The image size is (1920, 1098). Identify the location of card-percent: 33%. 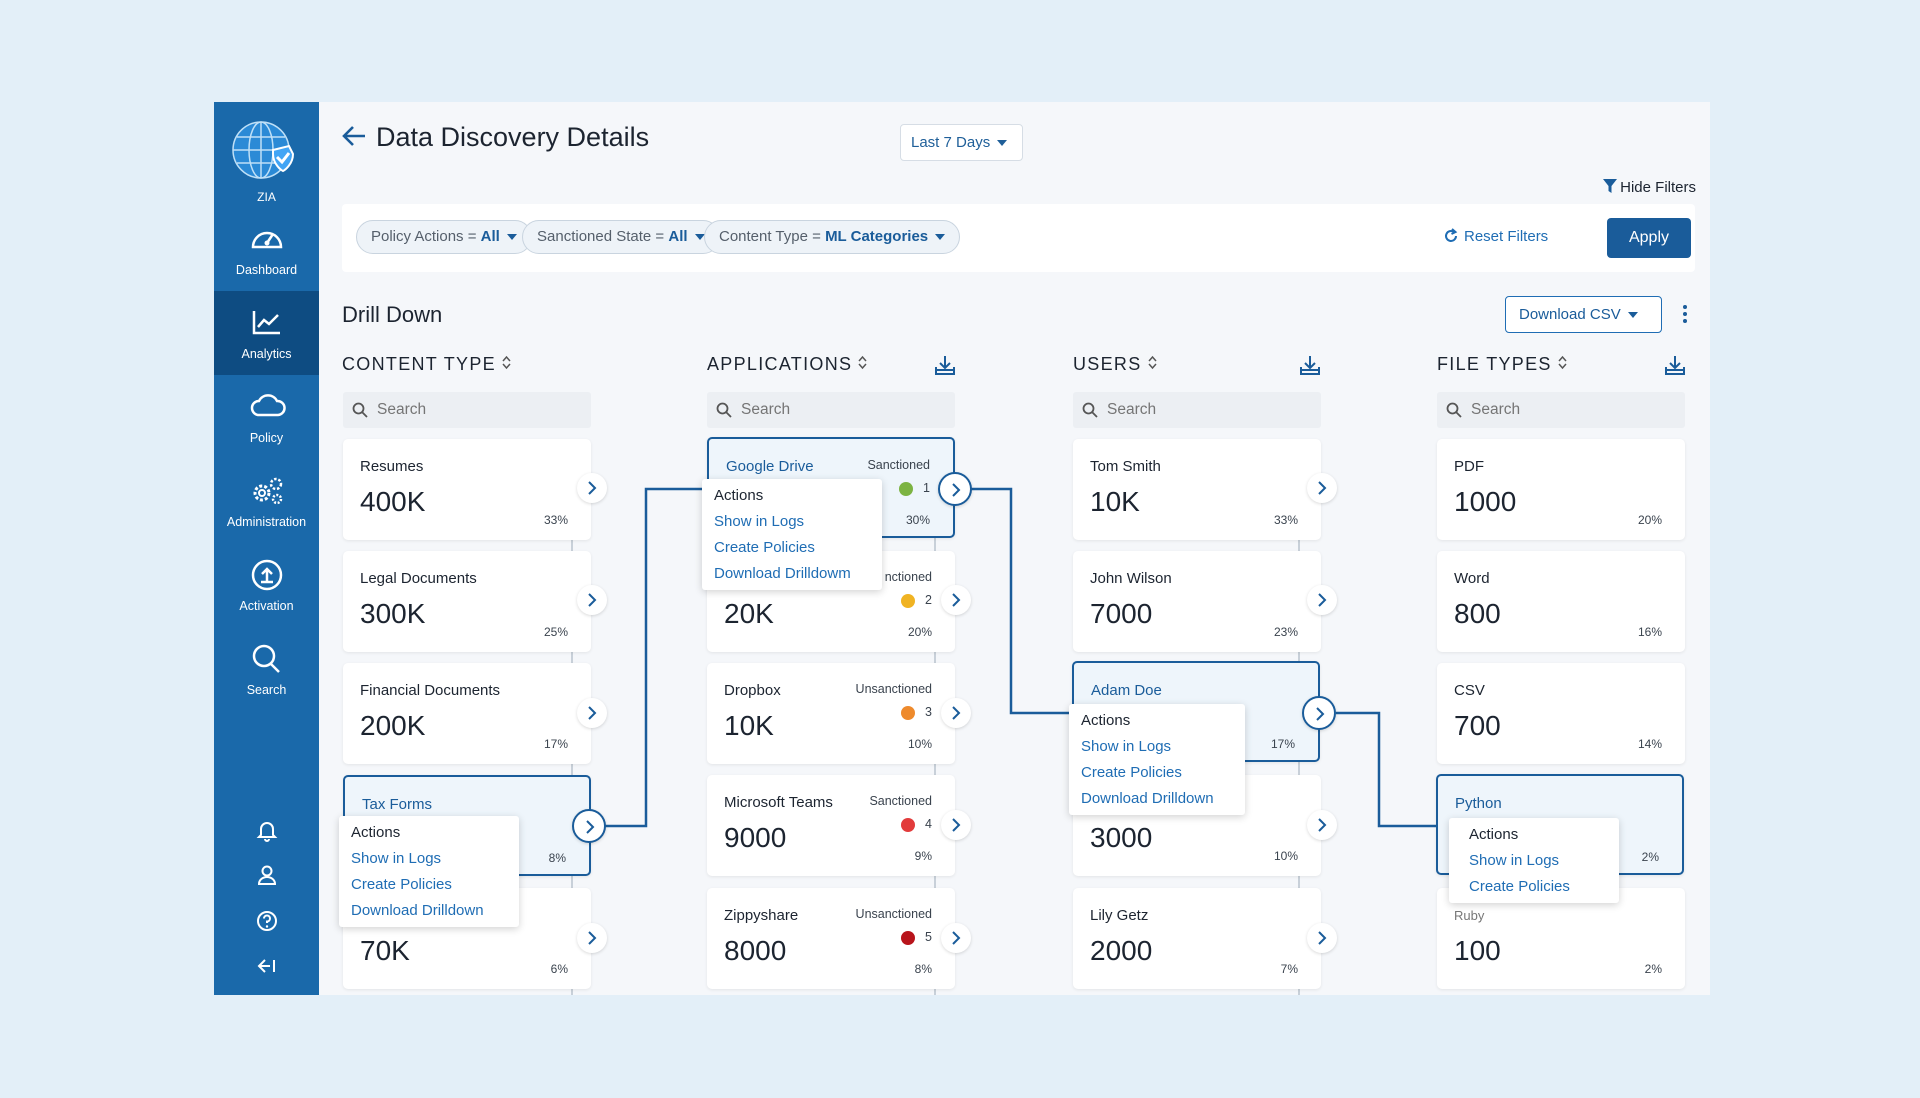
(555, 520).